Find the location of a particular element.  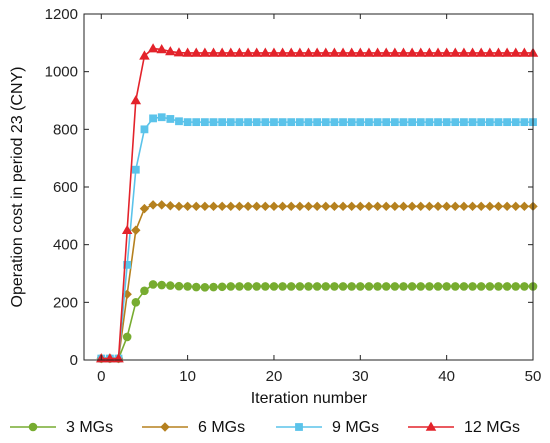

y-tick-label: 0 is located at coordinates (74, 360).